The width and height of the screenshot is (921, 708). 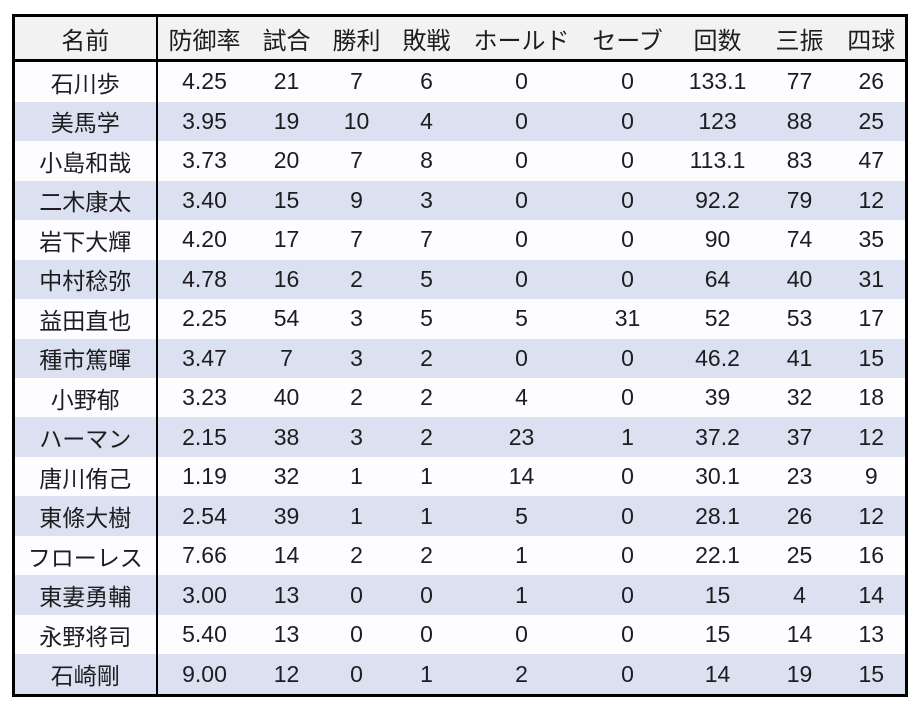 I want to click on cell-name: 石川歩, so click(x=85, y=81).